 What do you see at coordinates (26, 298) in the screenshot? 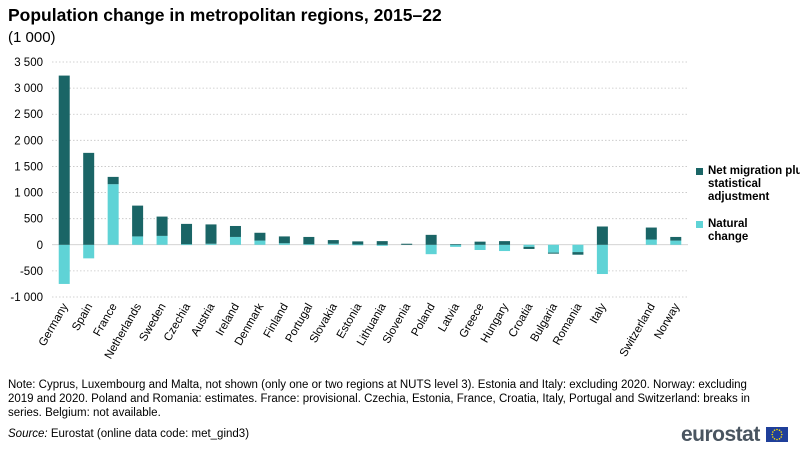
I see `y-tick-label: -1 000` at bounding box center [26, 298].